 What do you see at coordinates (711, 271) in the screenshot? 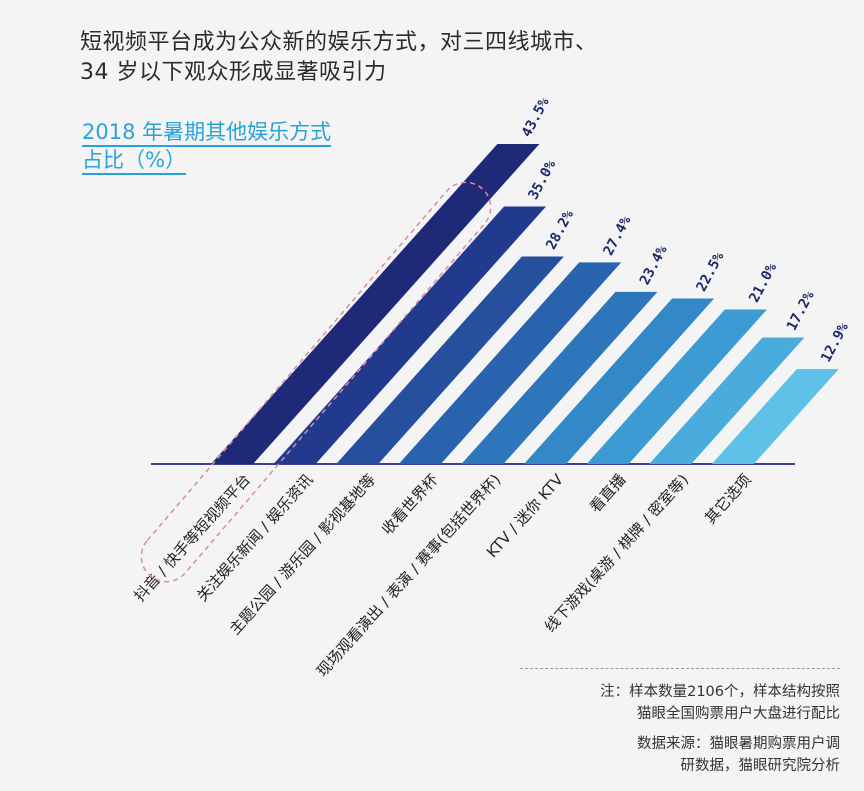
I see `value-label-6: 22.5%` at bounding box center [711, 271].